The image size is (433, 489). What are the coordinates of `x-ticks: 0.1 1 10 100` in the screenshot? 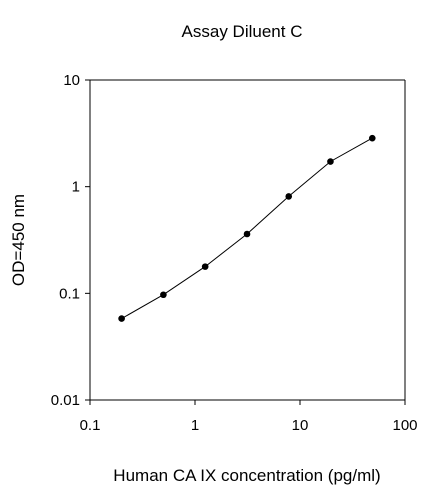 It's located at (249, 417).